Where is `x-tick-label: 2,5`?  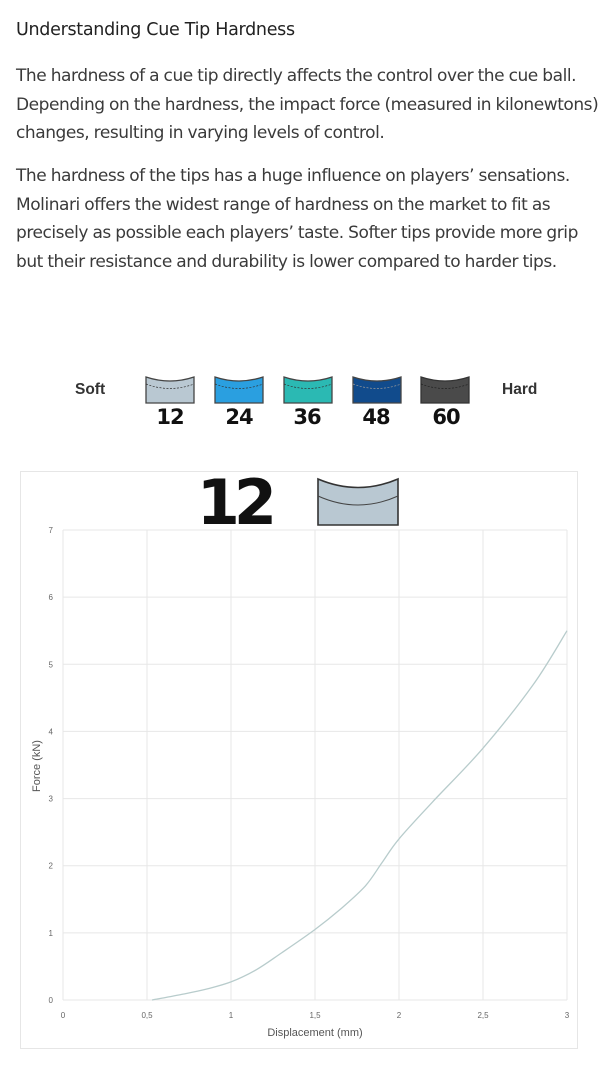 x-tick-label: 2,5 is located at coordinates (483, 1015).